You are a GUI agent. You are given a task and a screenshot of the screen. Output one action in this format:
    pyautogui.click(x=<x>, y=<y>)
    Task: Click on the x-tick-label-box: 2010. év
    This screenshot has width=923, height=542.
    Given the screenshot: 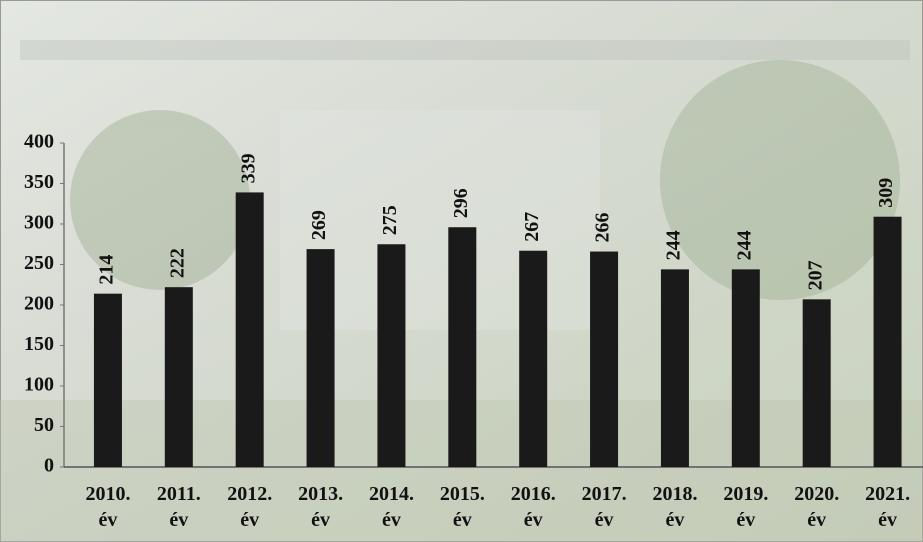 What is the action you would take?
    pyautogui.click(x=108, y=507)
    